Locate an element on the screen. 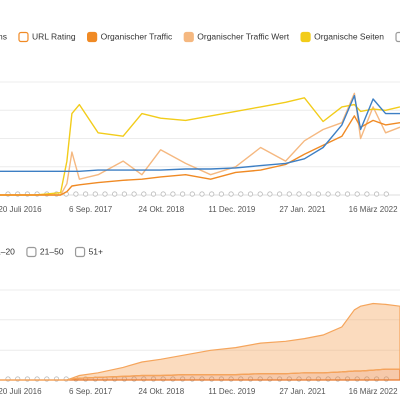 The width and height of the screenshot is (400, 400). legend-label: ns is located at coordinates (3, 36).